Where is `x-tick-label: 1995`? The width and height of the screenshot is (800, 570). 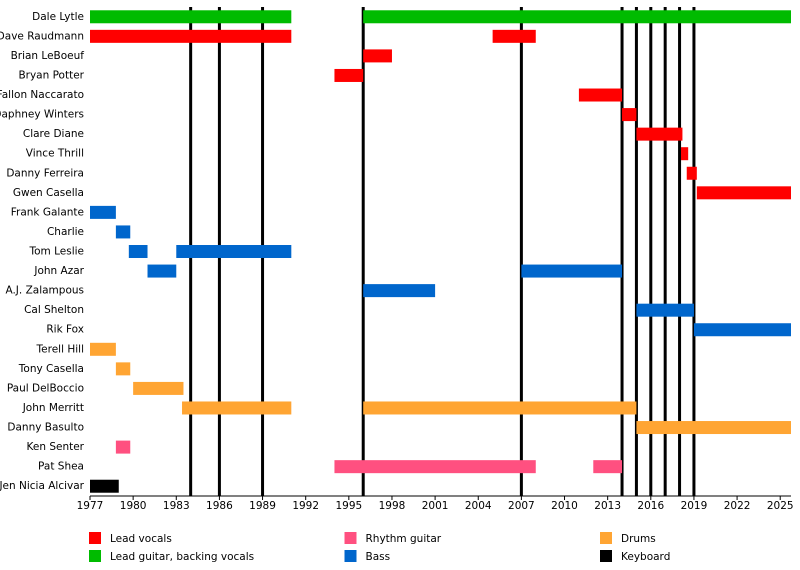 x-tick-label: 1995 is located at coordinates (348, 506).